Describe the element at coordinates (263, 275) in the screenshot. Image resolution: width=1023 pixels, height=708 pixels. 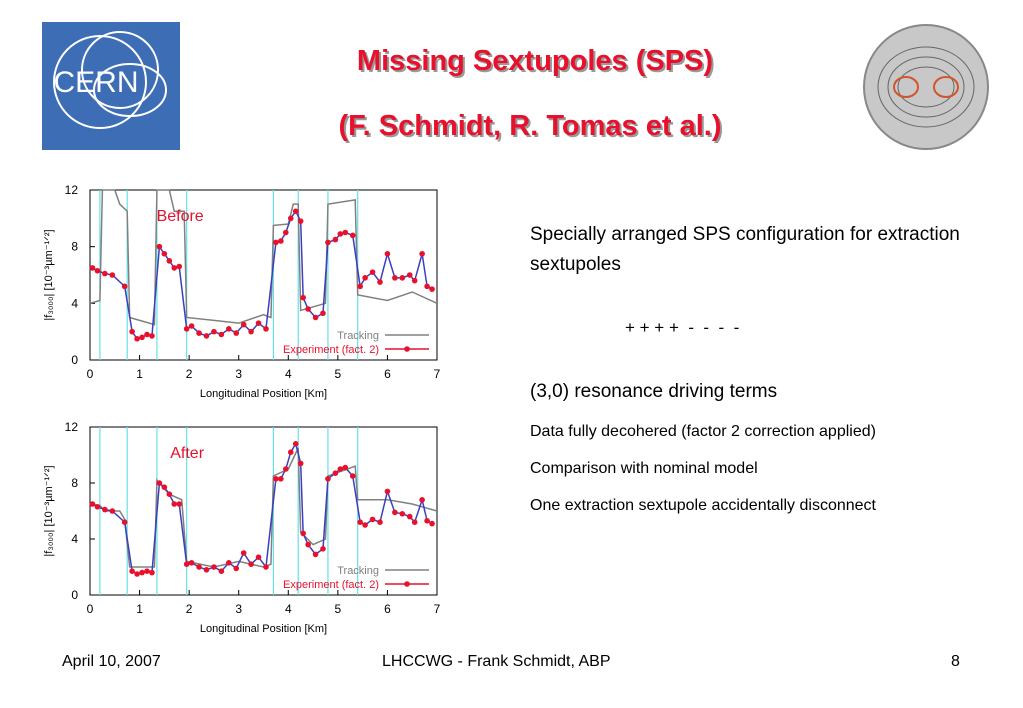
I see `plot-area` at that location.